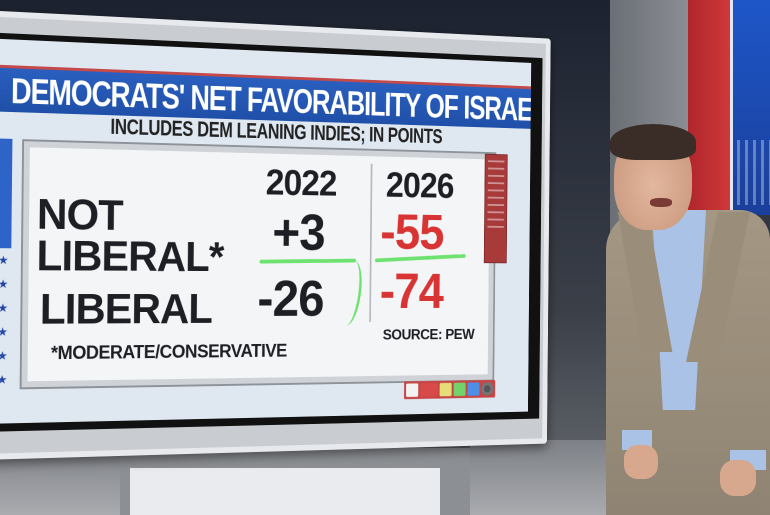 This screenshot has height=515, width=770. What do you see at coordinates (711, 105) in the screenshot?
I see `studio-red-panel` at bounding box center [711, 105].